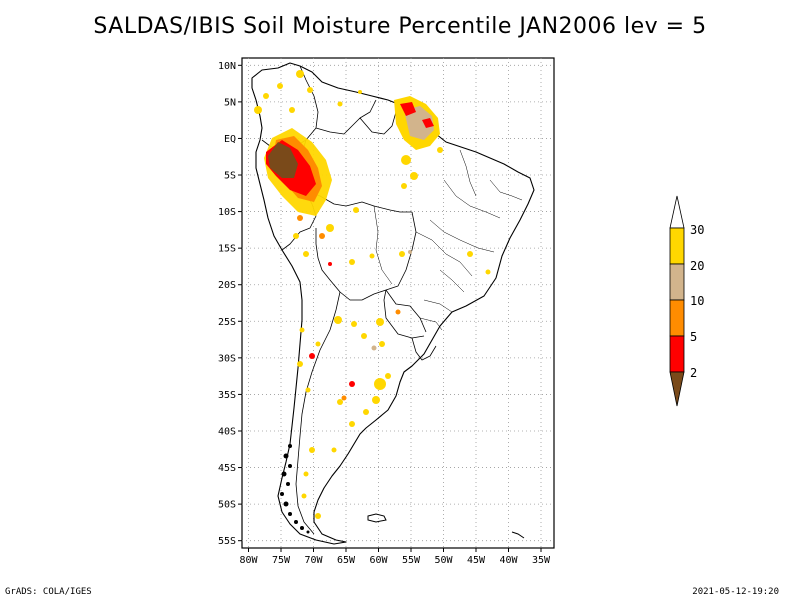 This screenshot has height=600, width=800. Describe the element at coordinates (448, 240) in the screenshot. I see `state-boundaries` at that location.